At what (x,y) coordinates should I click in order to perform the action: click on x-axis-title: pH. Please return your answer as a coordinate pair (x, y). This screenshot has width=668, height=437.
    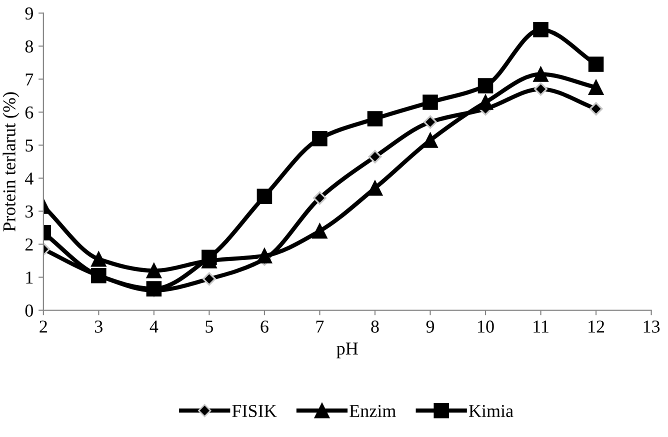
    Looking at the image, I should click on (347, 350).